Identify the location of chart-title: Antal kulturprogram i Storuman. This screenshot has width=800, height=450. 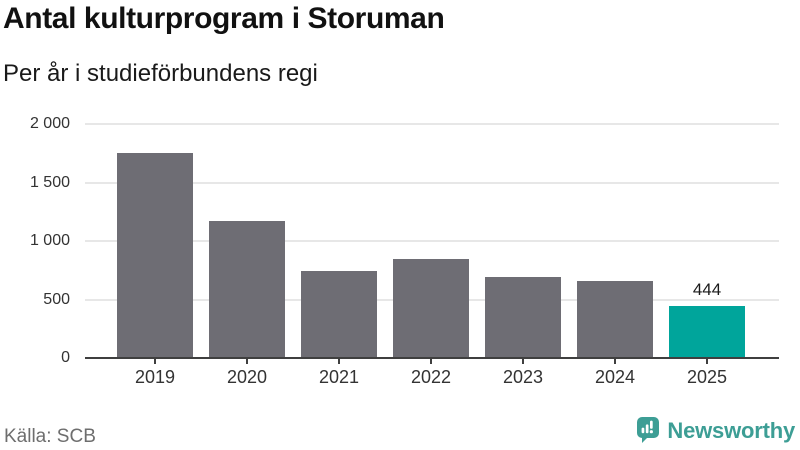
(224, 18).